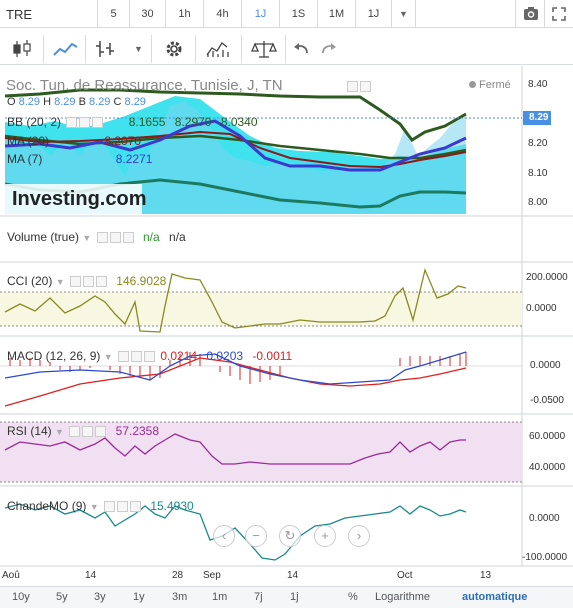 The height and width of the screenshot is (608, 573). I want to click on bar-chart-button, so click(106, 49).